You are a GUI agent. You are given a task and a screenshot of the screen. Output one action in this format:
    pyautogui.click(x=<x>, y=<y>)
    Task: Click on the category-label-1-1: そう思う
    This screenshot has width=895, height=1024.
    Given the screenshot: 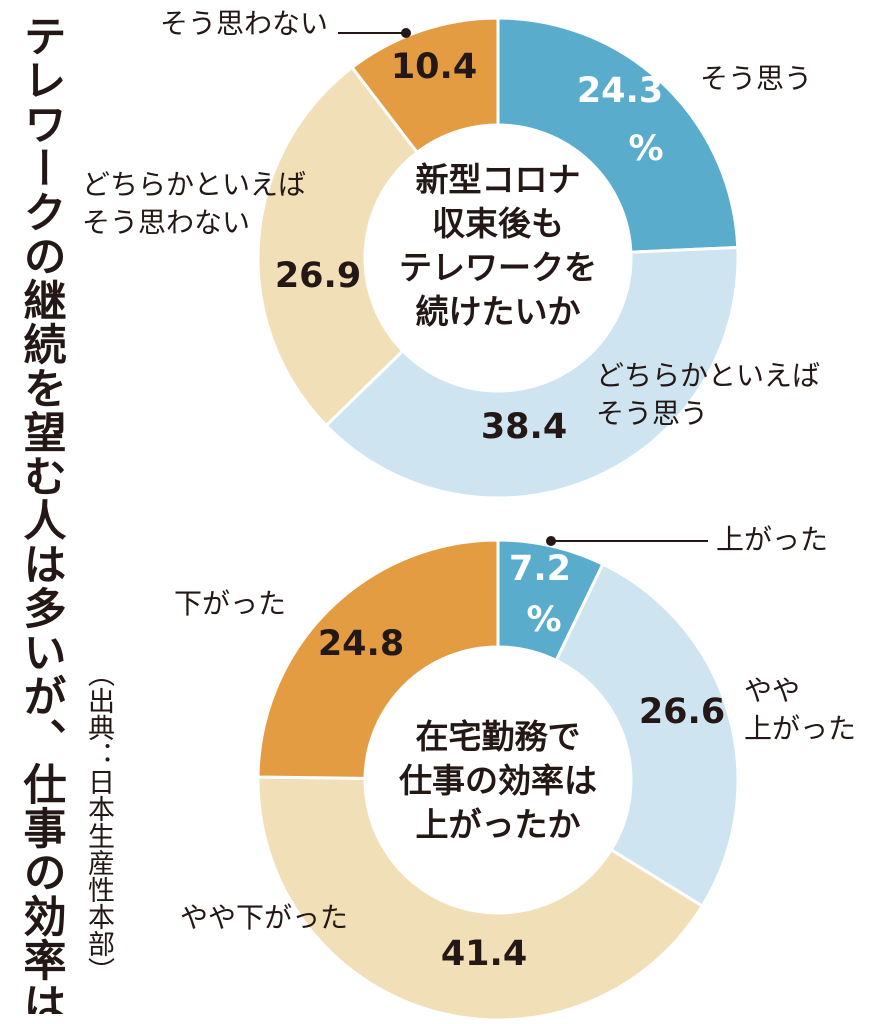 What is the action you would take?
    pyautogui.click(x=756, y=78)
    